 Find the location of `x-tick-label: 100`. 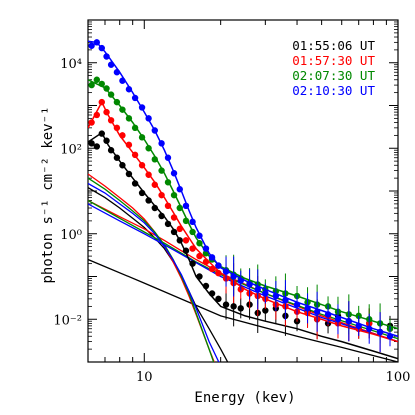

x-tick-label: 100 is located at coordinates (398, 377).